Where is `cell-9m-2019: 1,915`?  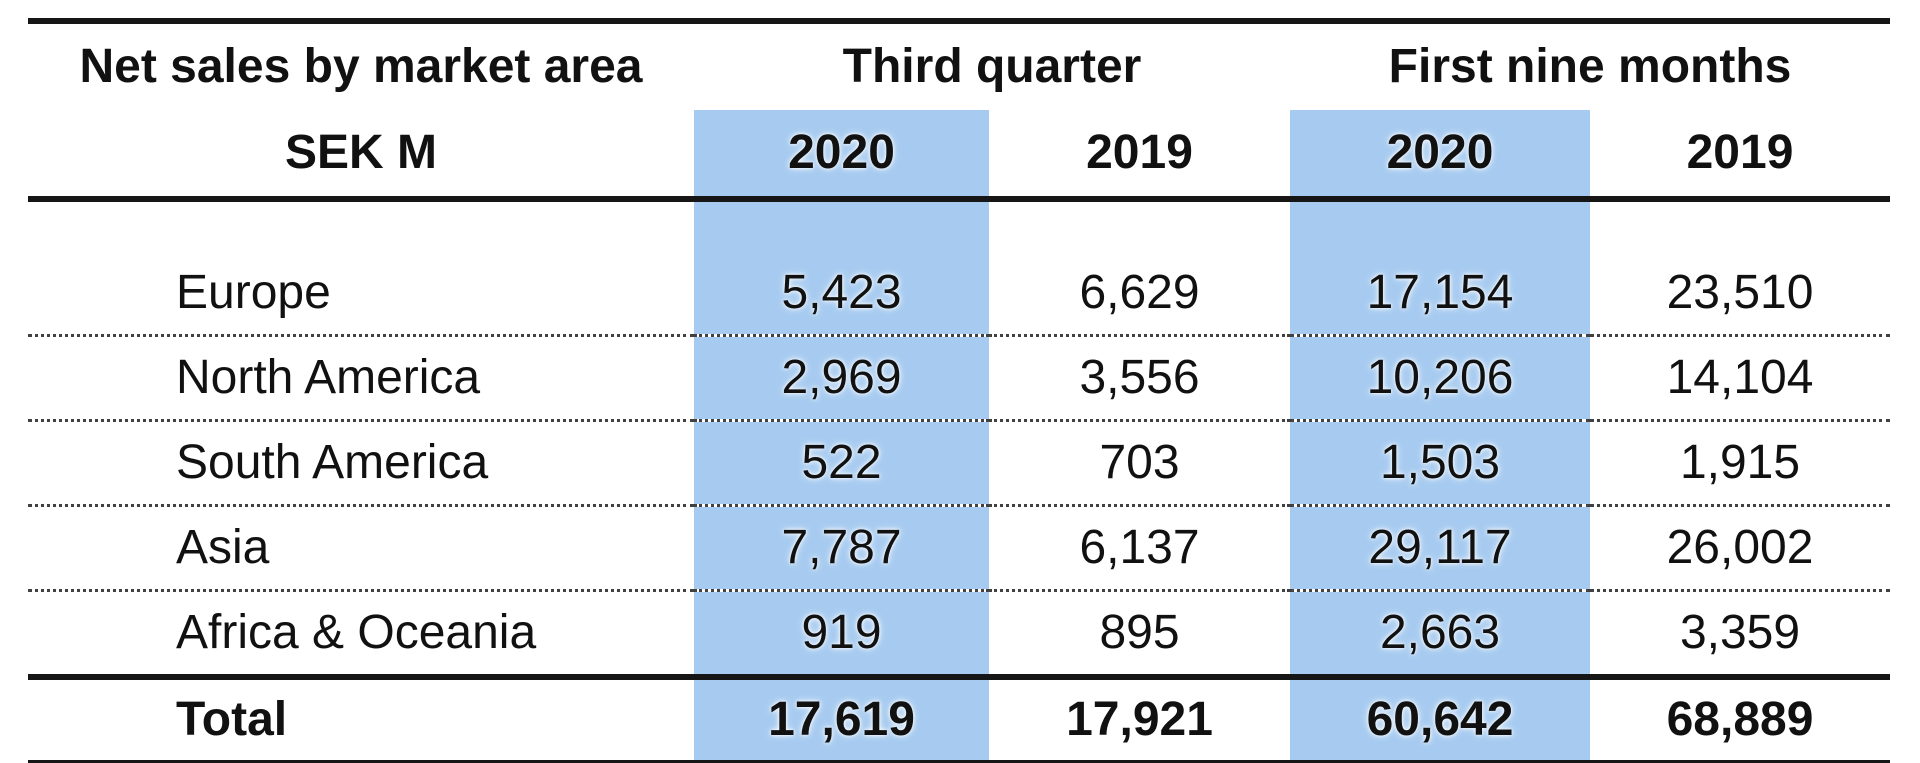 cell-9m-2019: 1,915 is located at coordinates (1740, 463).